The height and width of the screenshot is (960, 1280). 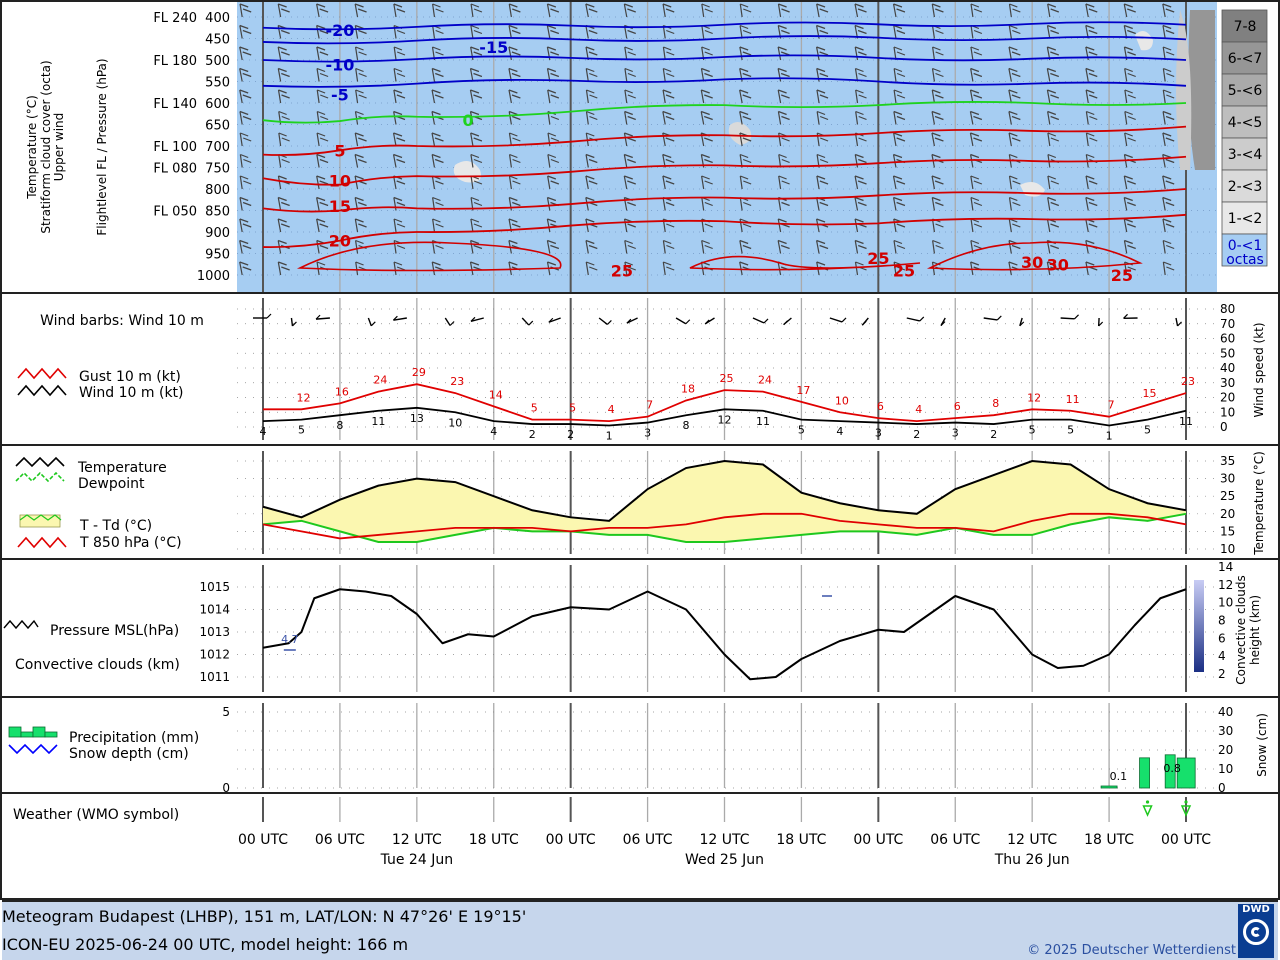 I want to click on temperature-ytick-label: 30, so click(x=1227, y=479).